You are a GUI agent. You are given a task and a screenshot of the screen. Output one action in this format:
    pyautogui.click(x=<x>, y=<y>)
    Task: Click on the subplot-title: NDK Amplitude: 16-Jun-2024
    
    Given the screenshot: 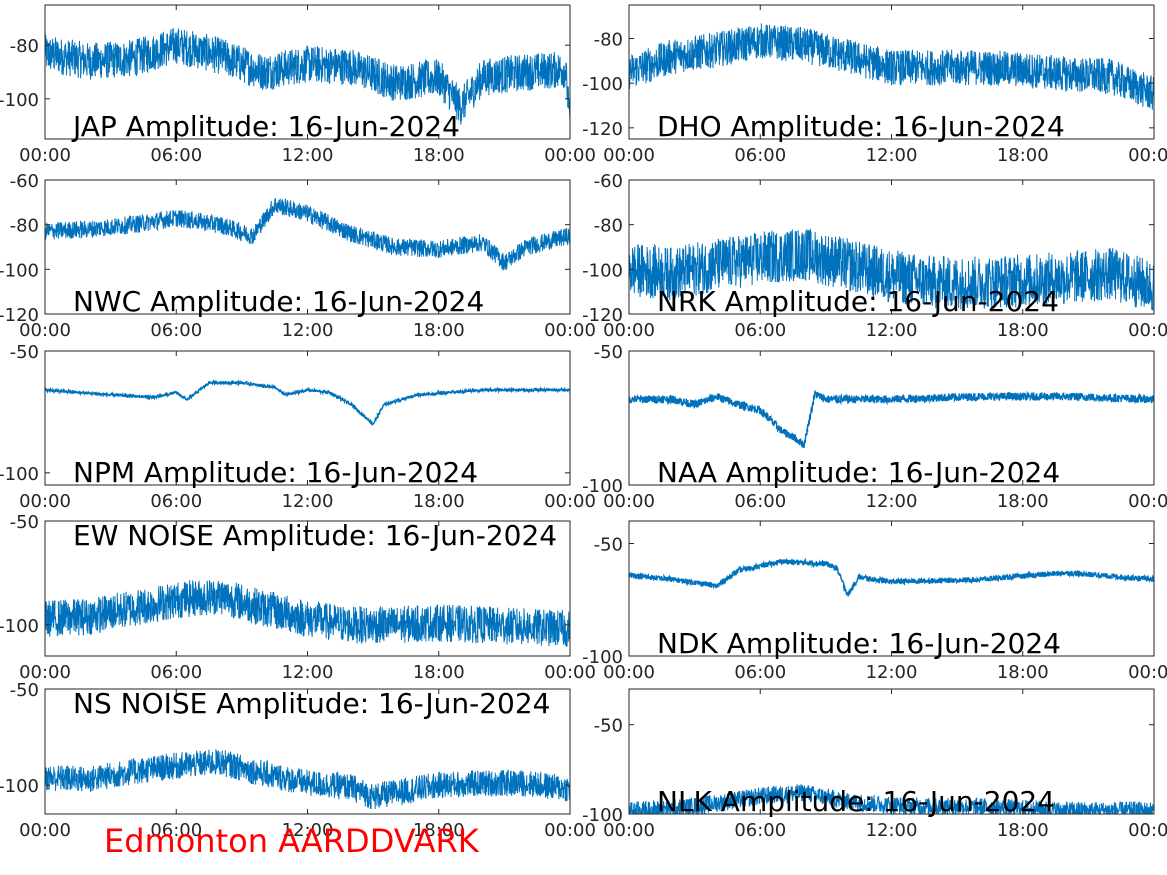 What is the action you would take?
    pyautogui.click(x=859, y=643)
    